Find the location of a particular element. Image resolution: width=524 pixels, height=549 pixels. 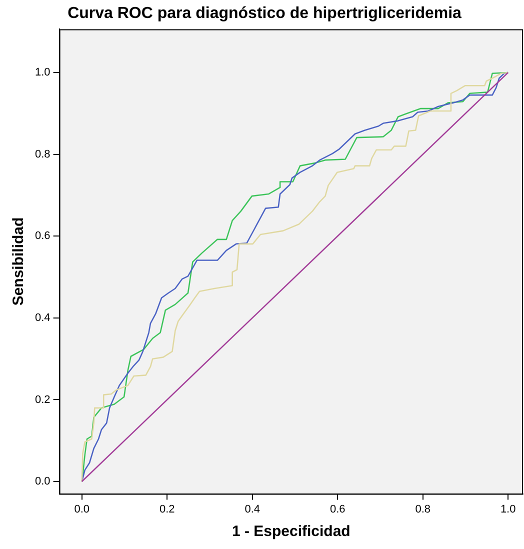

x-tick-label: 0.8 is located at coordinates (422, 509).